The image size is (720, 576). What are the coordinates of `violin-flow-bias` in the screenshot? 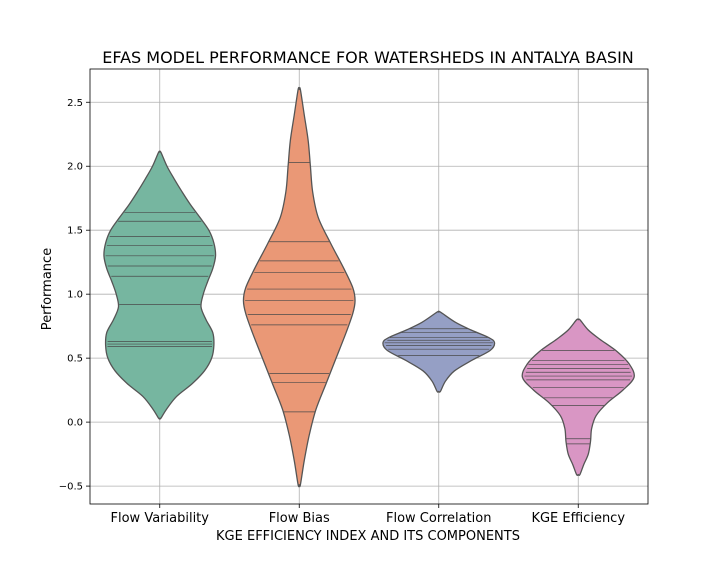 It's located at (299, 287).